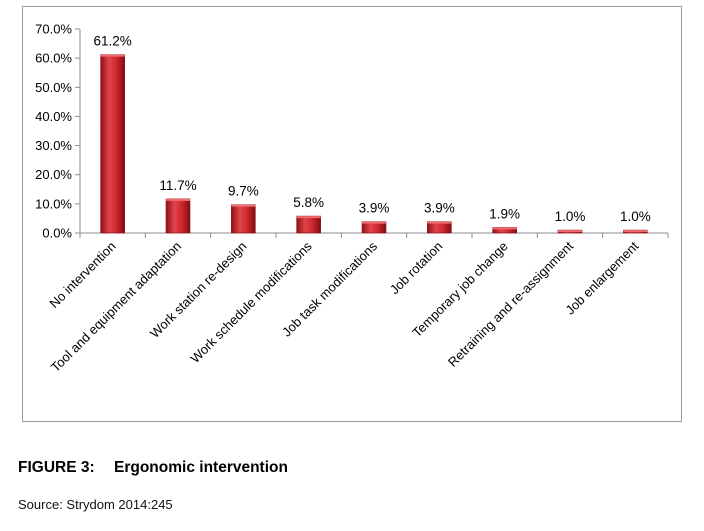 This screenshot has height=531, width=704. Describe the element at coordinates (504, 213) in the screenshot. I see `data-label: 1.9%` at that location.